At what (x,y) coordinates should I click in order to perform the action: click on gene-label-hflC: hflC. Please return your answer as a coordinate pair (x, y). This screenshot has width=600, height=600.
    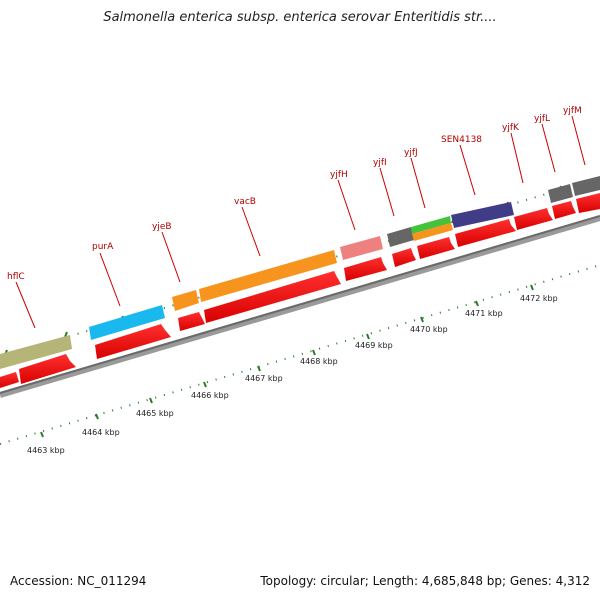
    Looking at the image, I should click on (16, 277).